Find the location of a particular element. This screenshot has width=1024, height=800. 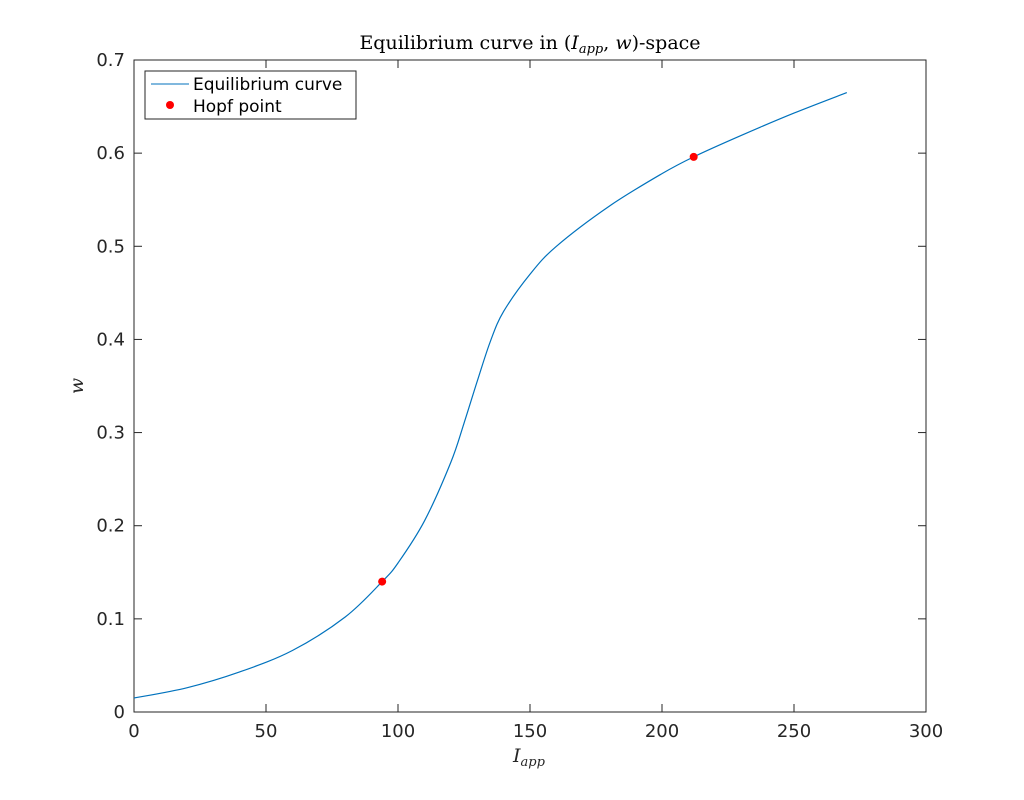

legend-label-hopf: Hopf point is located at coordinates (237, 107).